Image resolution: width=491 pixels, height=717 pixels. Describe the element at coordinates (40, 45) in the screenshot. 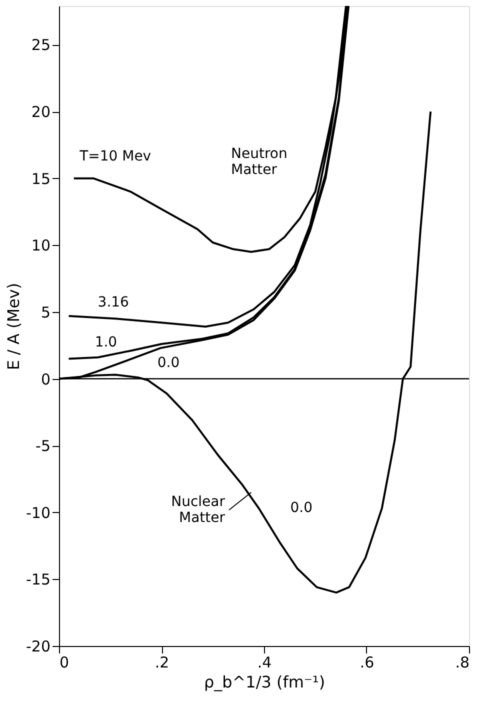

I see `y-tick-label: 25` at that location.